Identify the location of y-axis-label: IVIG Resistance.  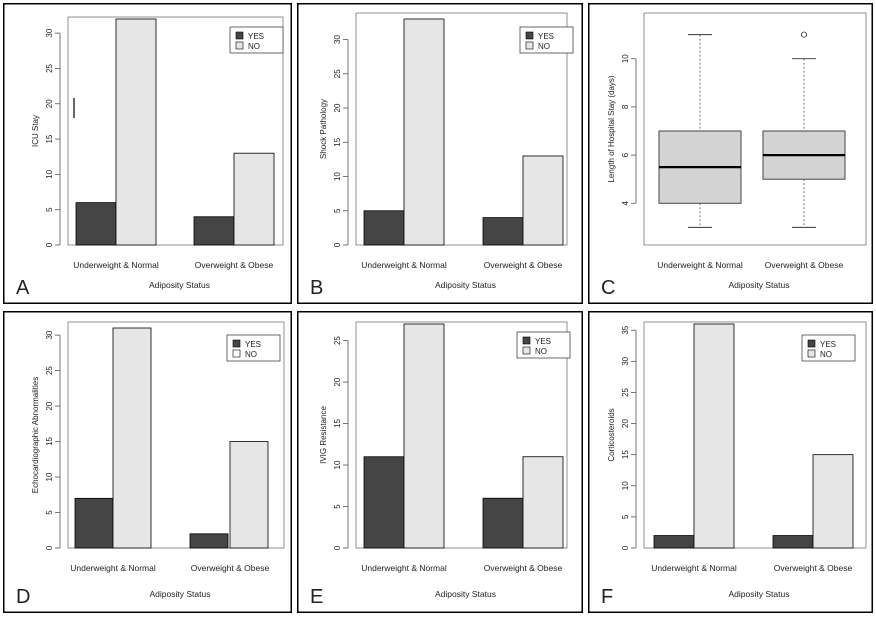
(323, 435).